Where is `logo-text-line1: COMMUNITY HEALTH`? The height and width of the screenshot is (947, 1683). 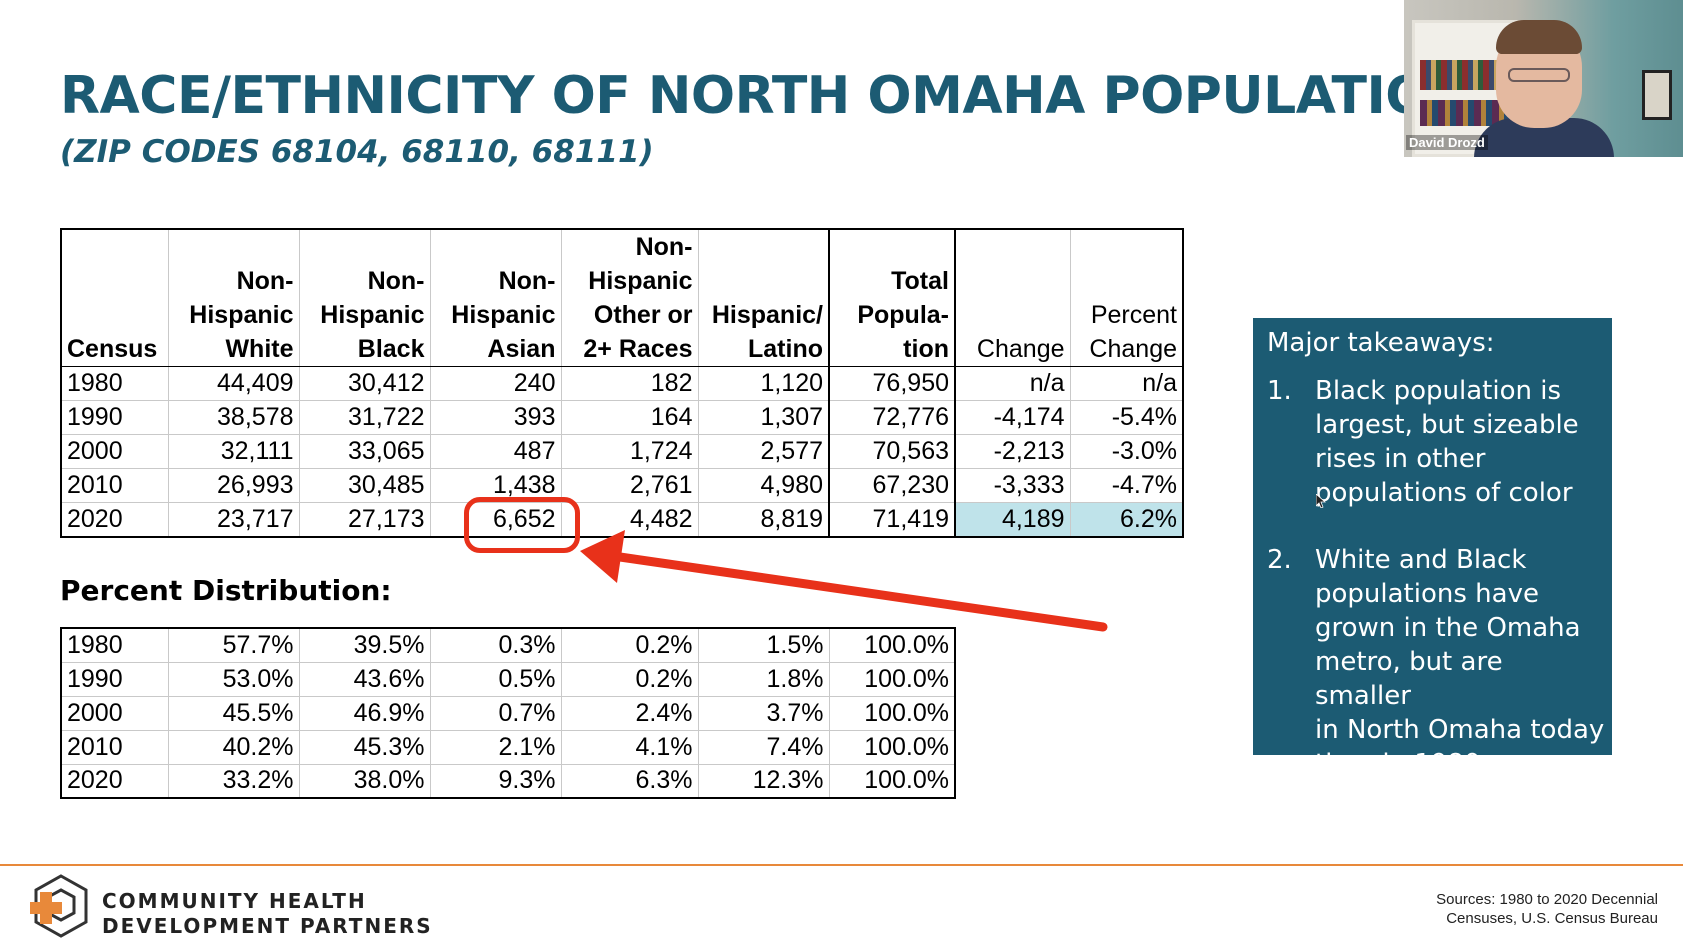 logo-text-line1: COMMUNITY HEALTH is located at coordinates (234, 901).